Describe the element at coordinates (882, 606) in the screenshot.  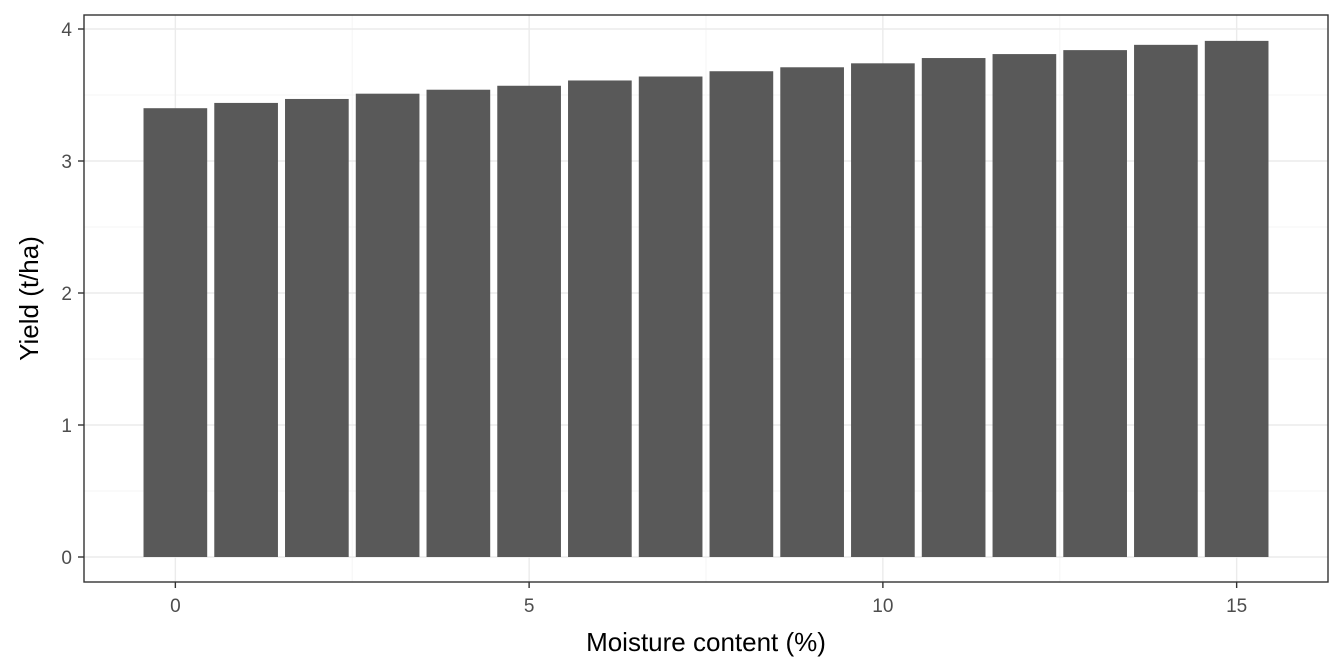
I see `x-tick-label: 10` at that location.